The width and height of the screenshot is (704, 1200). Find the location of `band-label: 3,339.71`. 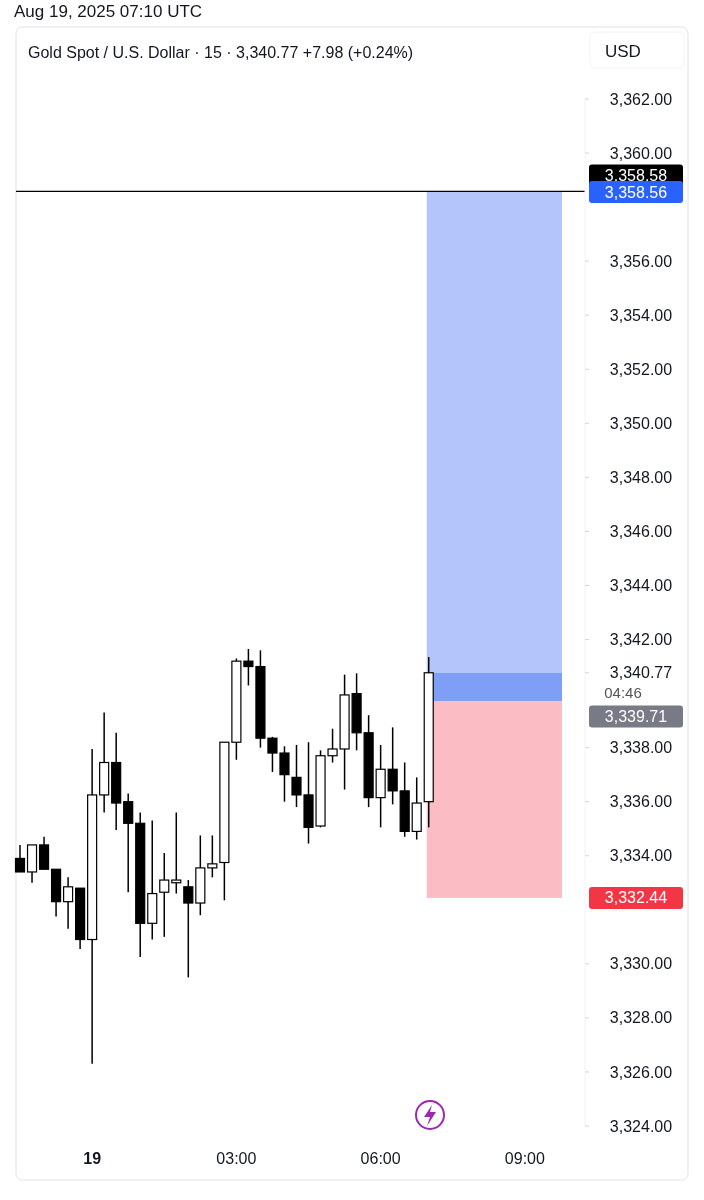

band-label: 3,339.71 is located at coordinates (636, 717).